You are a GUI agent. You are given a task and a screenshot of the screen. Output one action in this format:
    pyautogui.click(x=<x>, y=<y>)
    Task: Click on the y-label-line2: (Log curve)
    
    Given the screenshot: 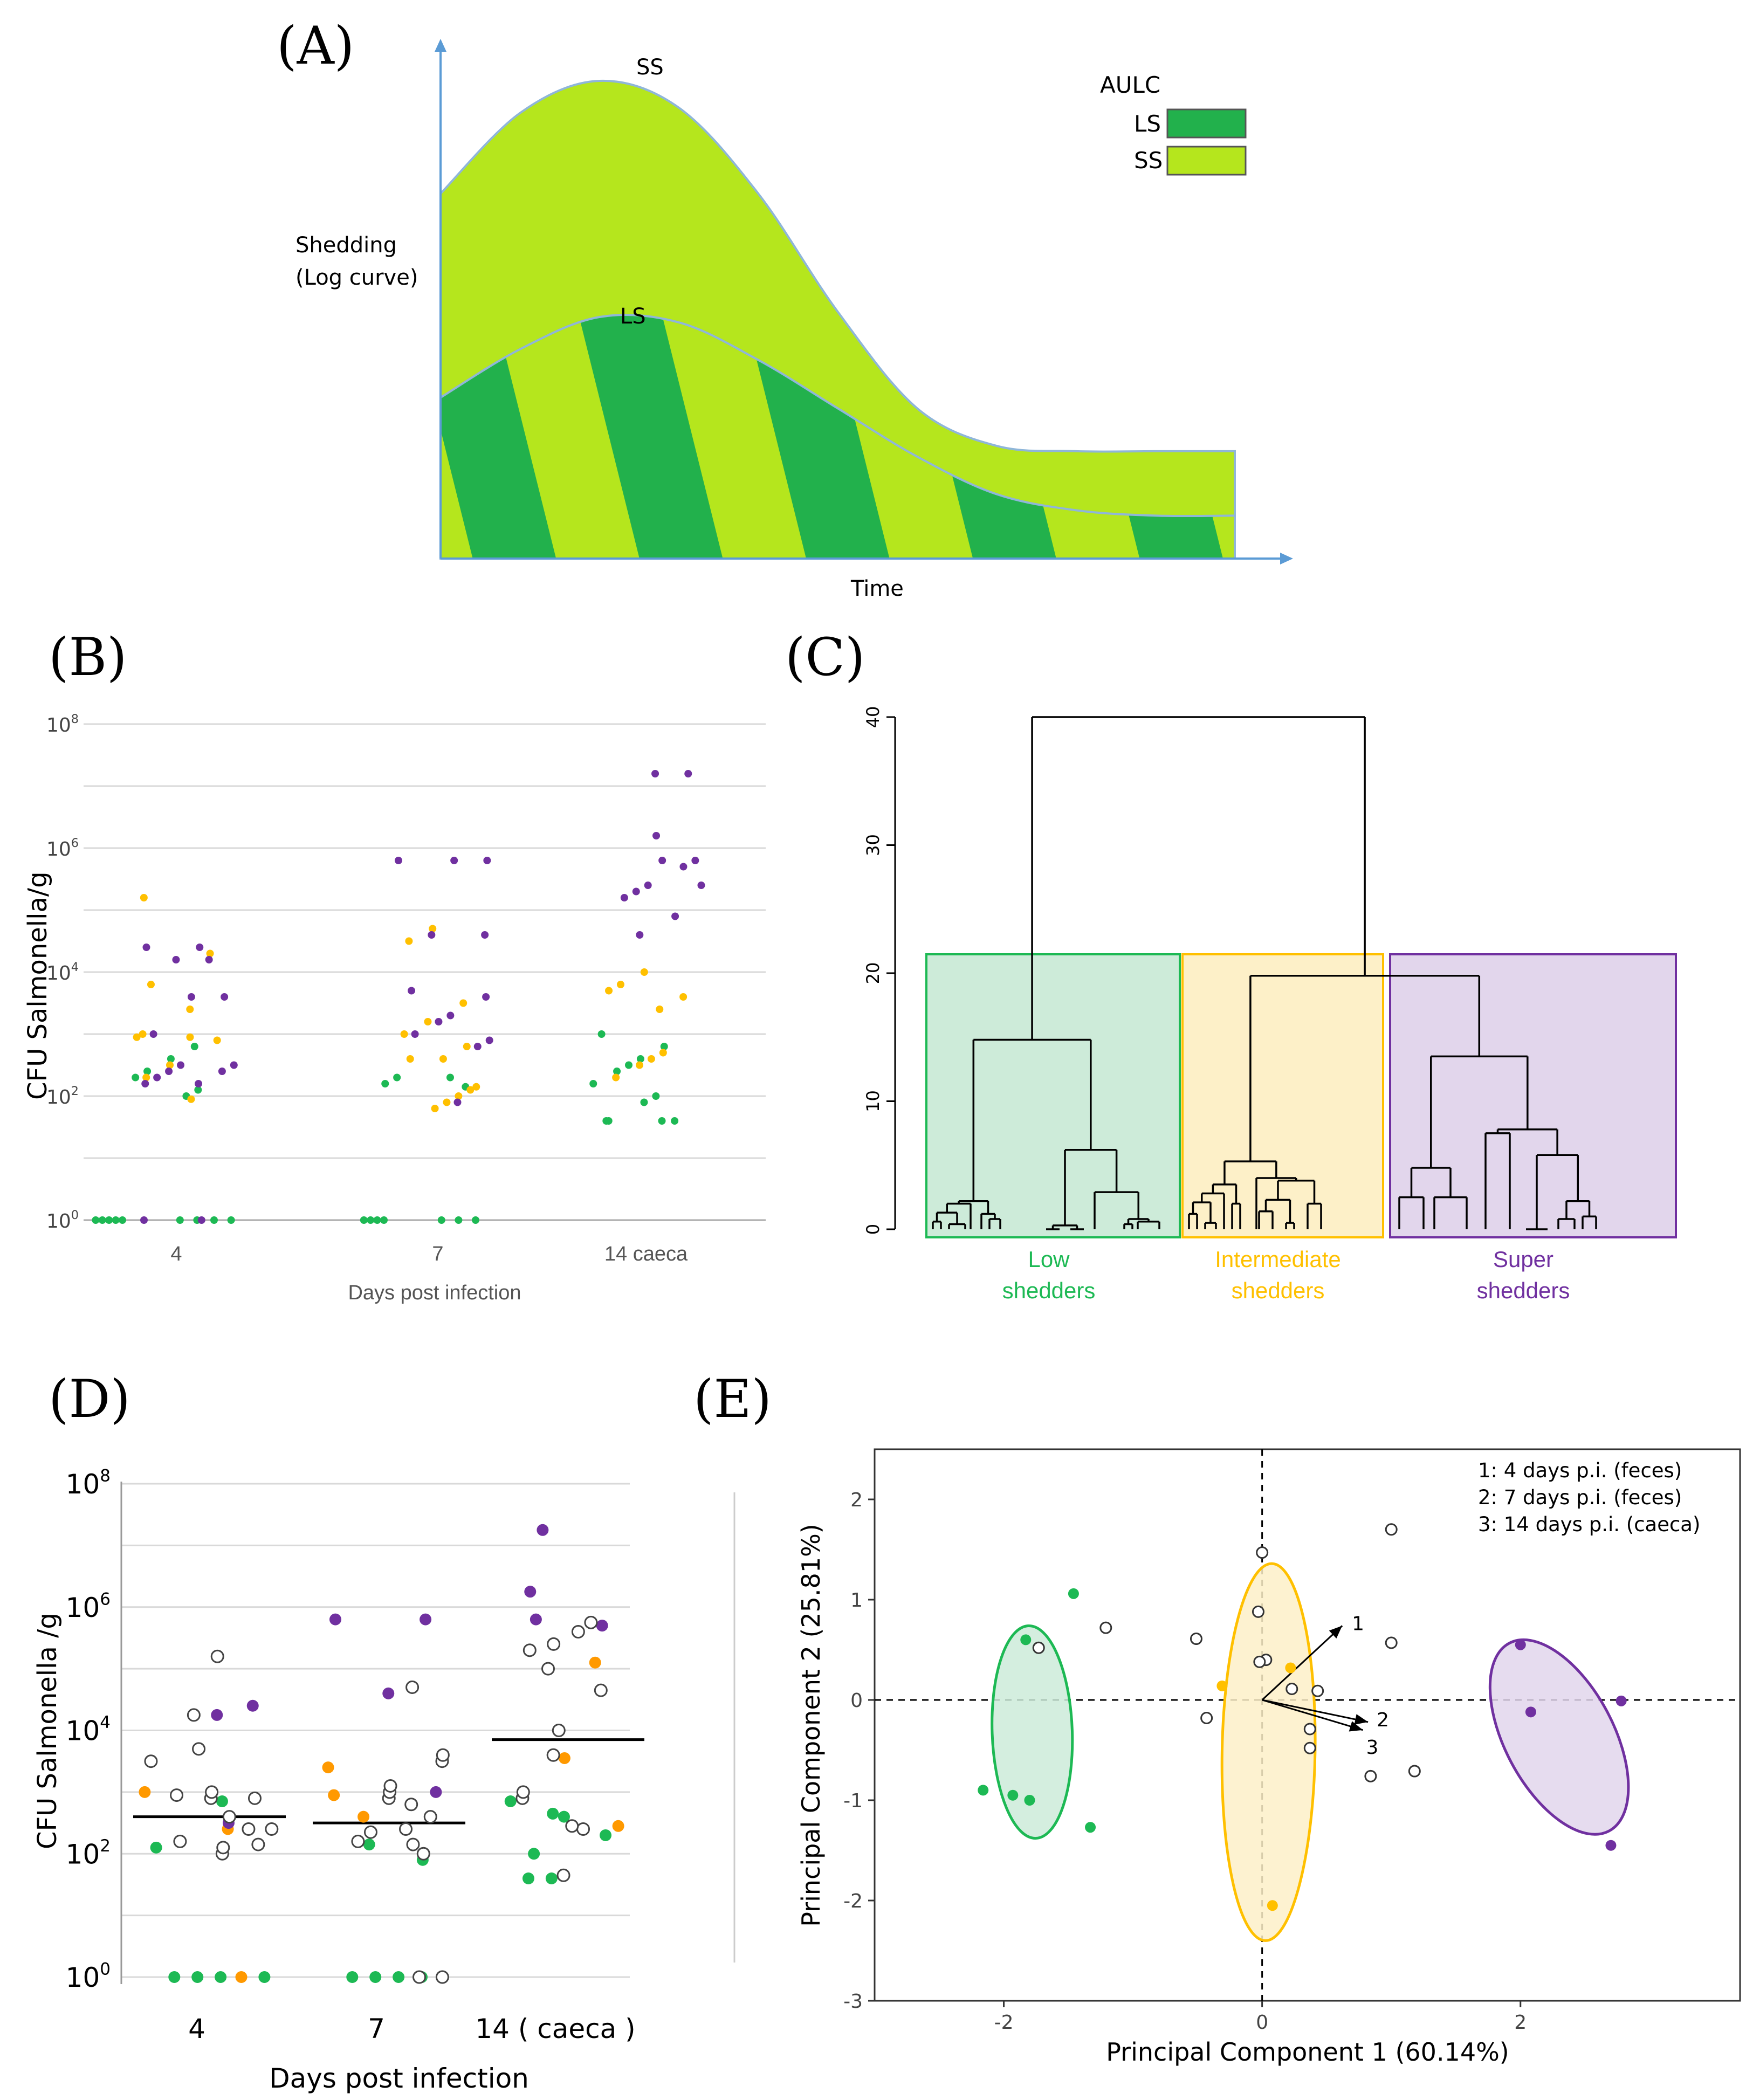 What is the action you would take?
    pyautogui.click(x=356, y=277)
    